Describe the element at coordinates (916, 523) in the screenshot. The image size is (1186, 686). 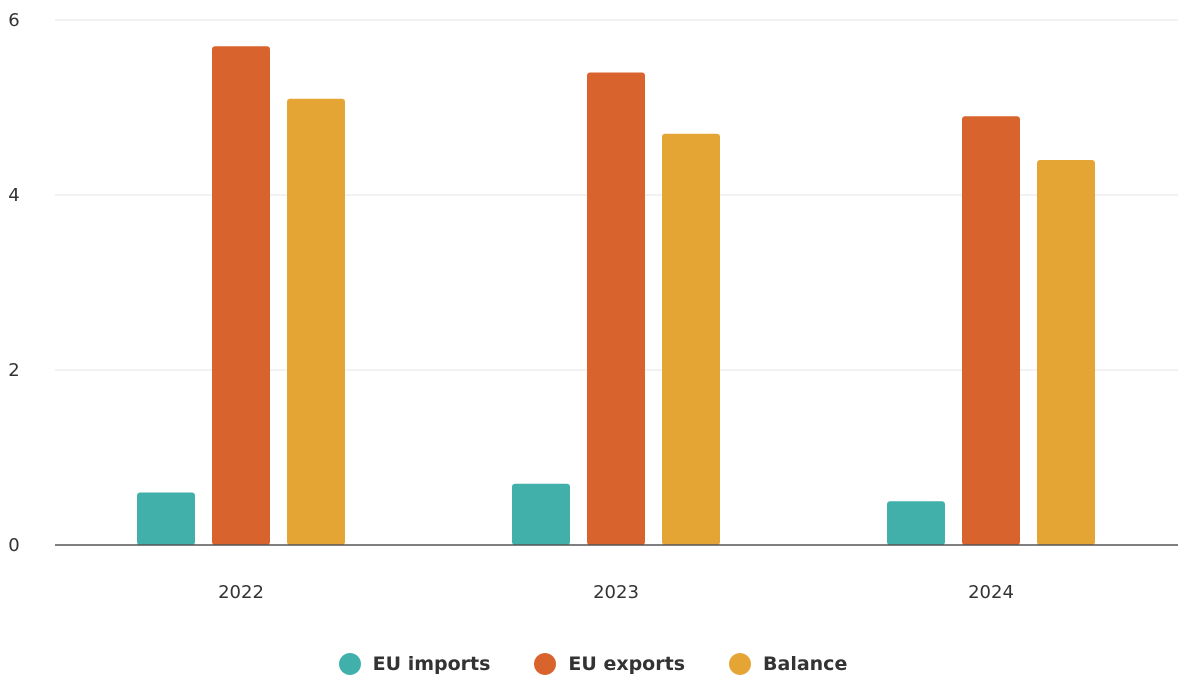
I see `bar-eu-imports-2024` at that location.